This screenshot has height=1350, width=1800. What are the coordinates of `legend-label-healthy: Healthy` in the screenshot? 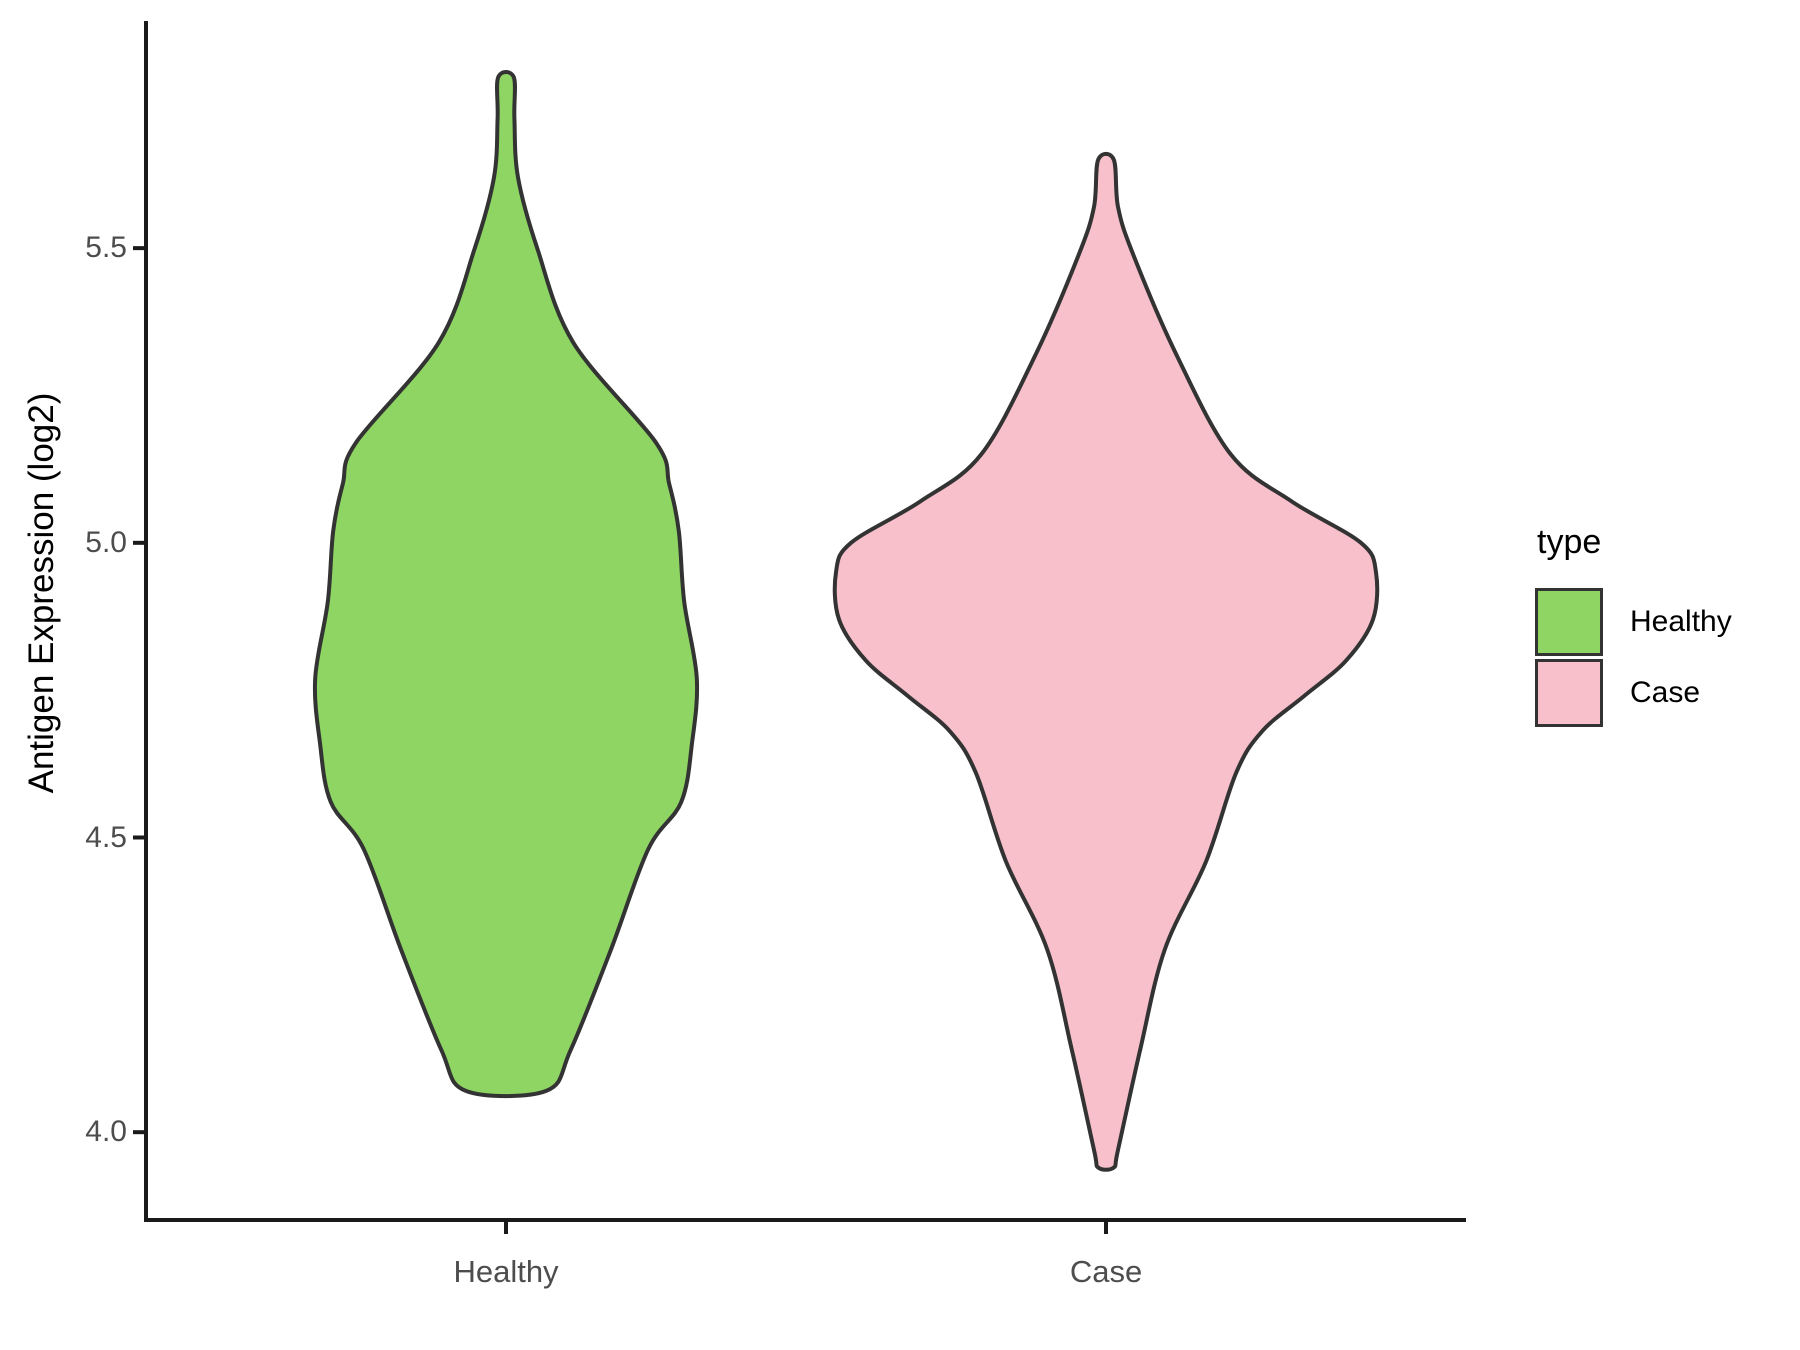 It's located at (1681, 621).